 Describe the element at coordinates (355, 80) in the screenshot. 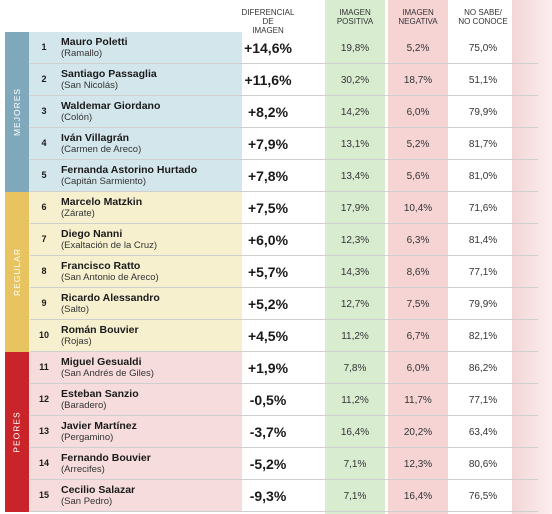

I see `positive-image: 30,2%` at that location.